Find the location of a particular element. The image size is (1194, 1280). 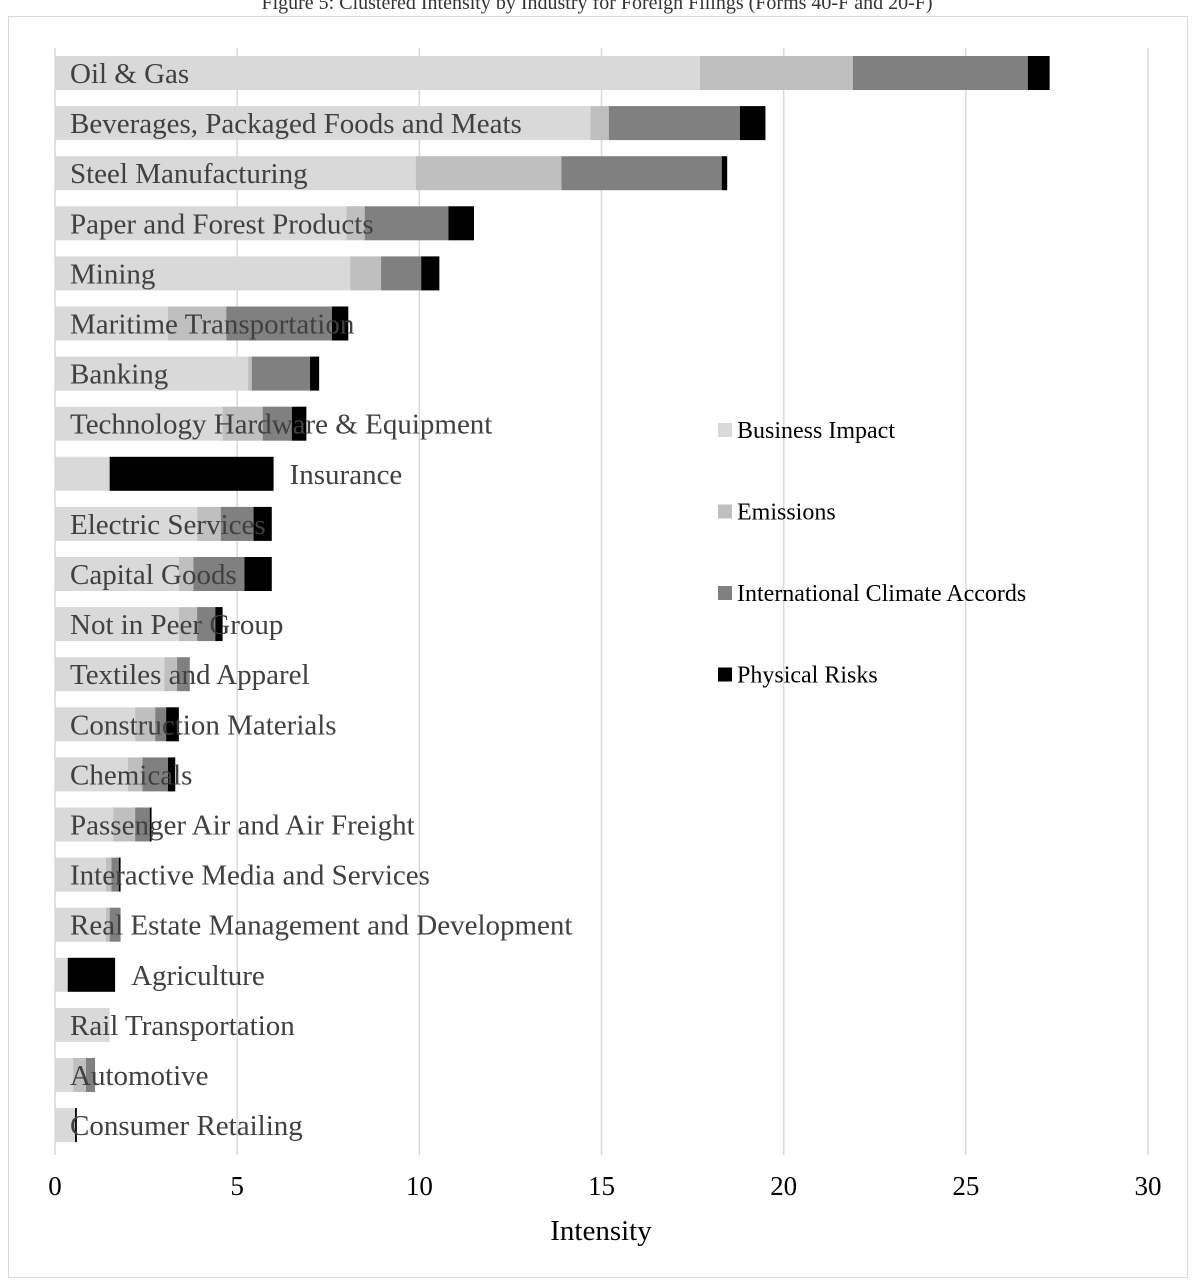

x-tick-label: 25 is located at coordinates (965, 1186).